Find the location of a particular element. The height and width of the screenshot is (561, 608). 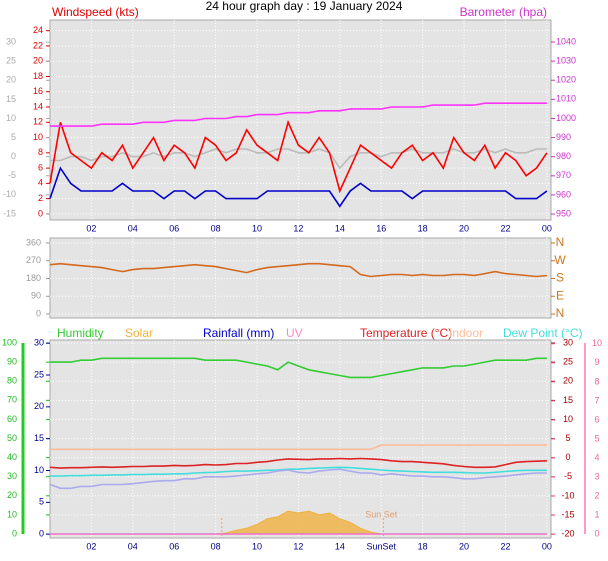

y-tick-label: S is located at coordinates (560, 278).